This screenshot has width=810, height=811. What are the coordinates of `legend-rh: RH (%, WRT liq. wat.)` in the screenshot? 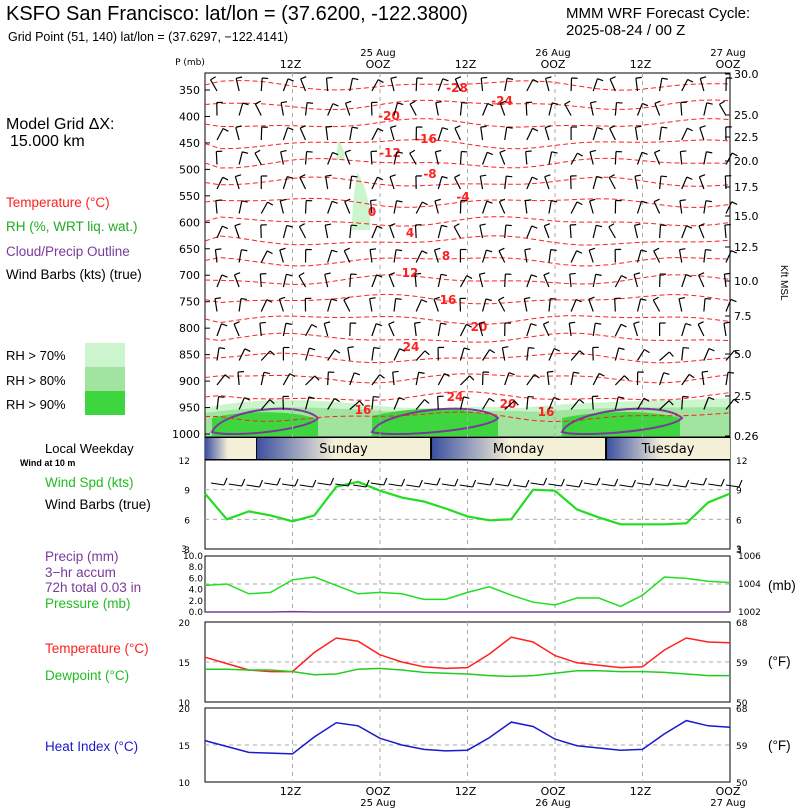 It's located at (72, 226).